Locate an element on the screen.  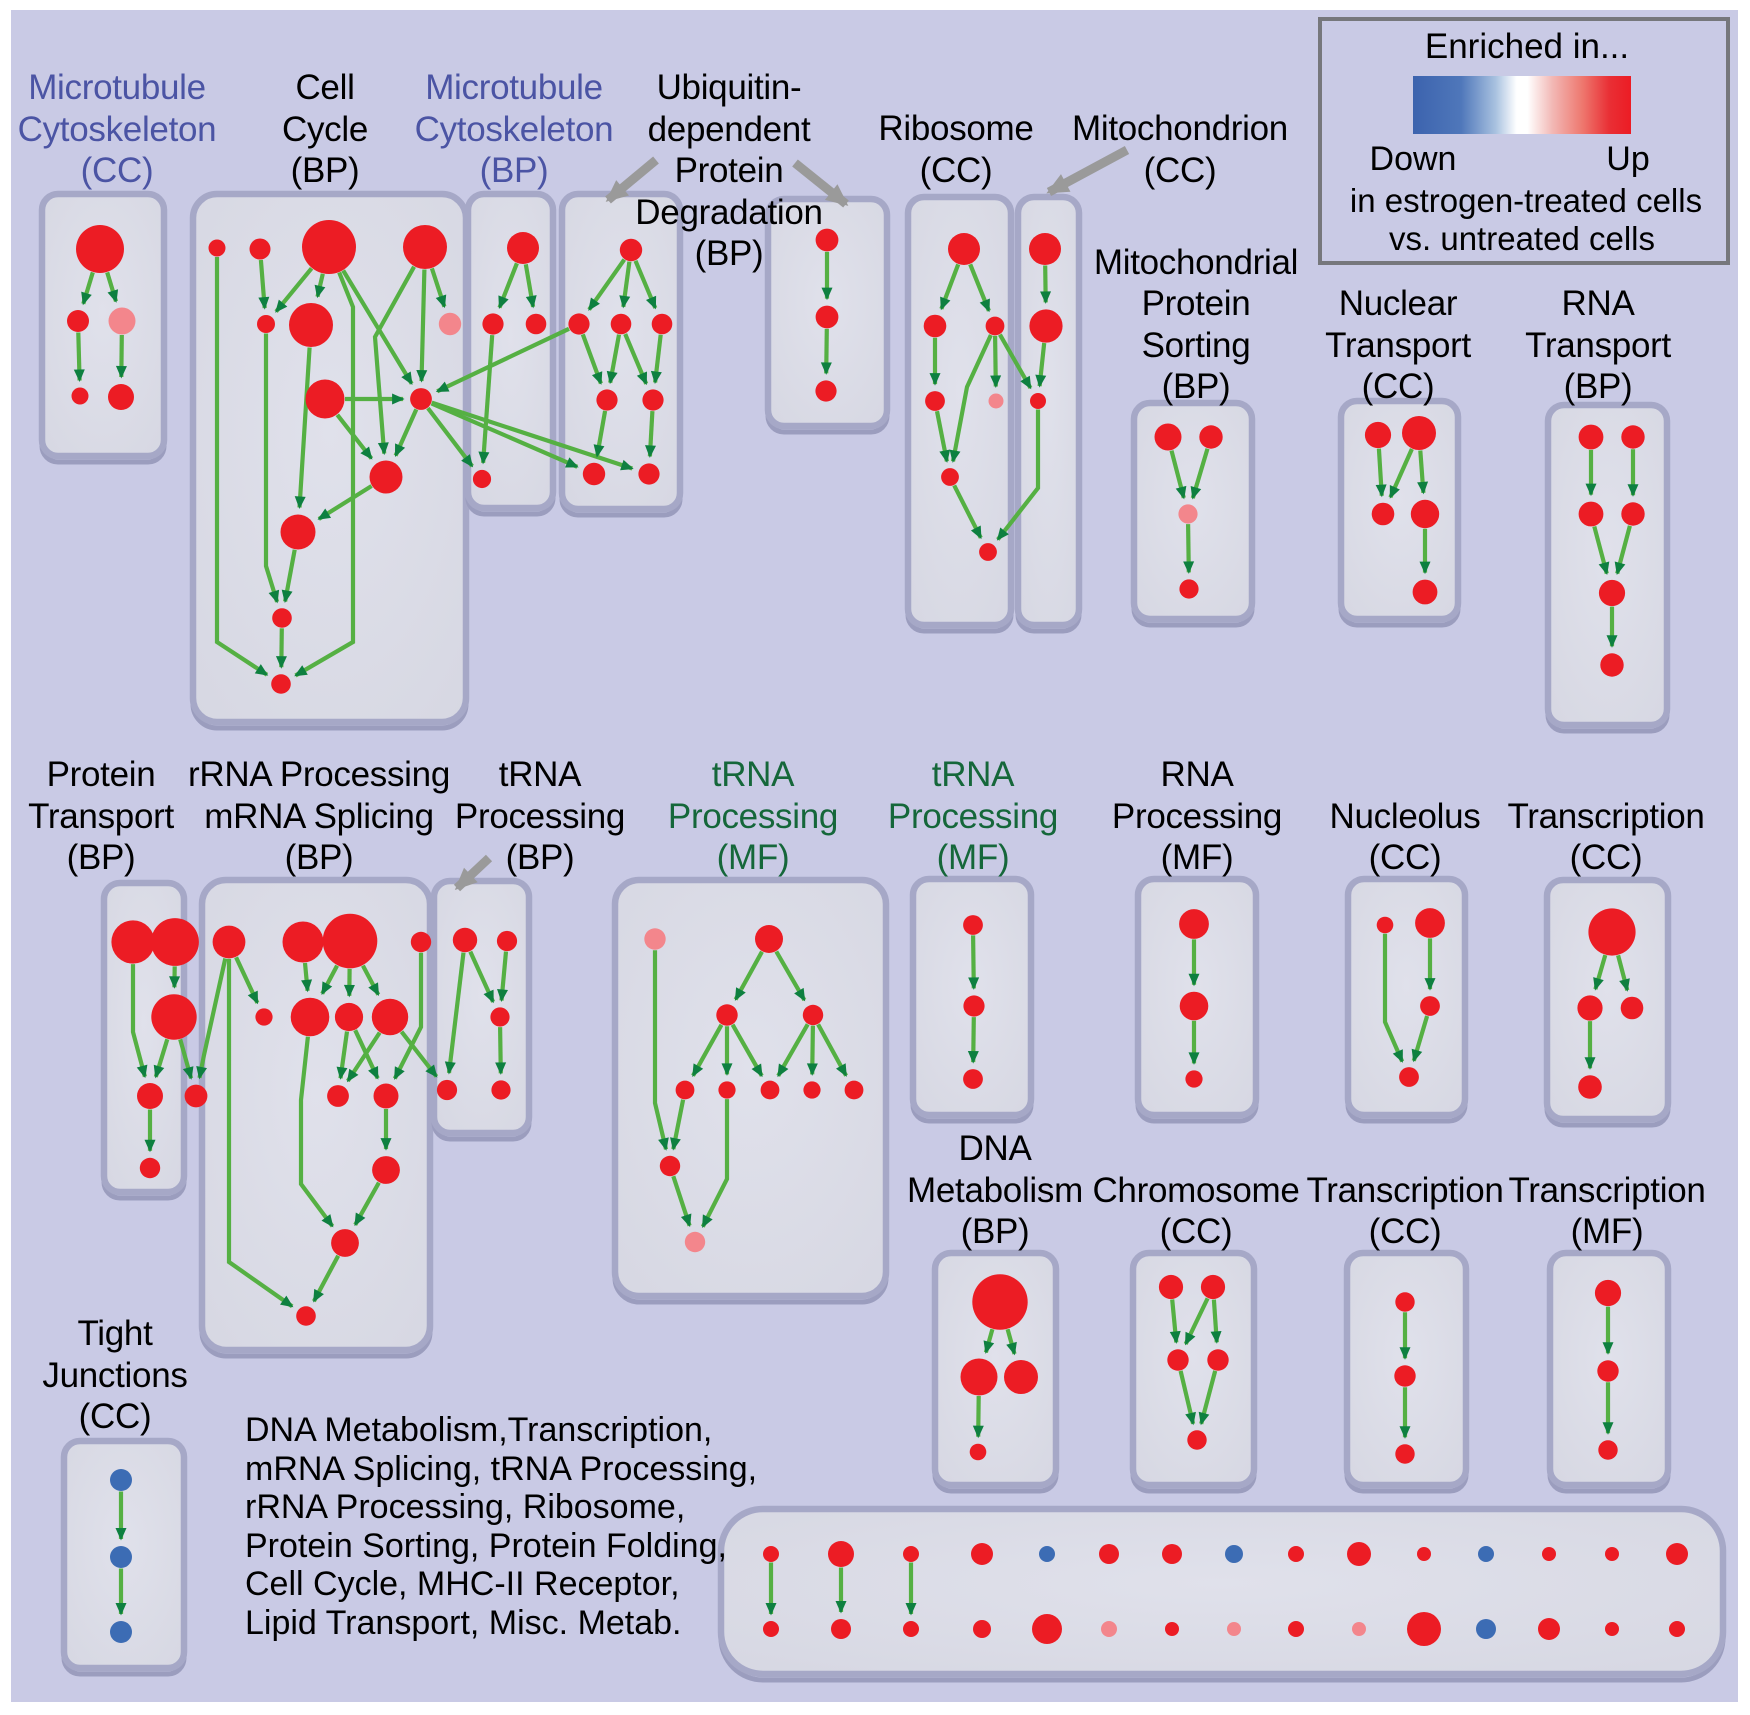
svg-text: Mitochondrial is located at coordinates (1196, 262).